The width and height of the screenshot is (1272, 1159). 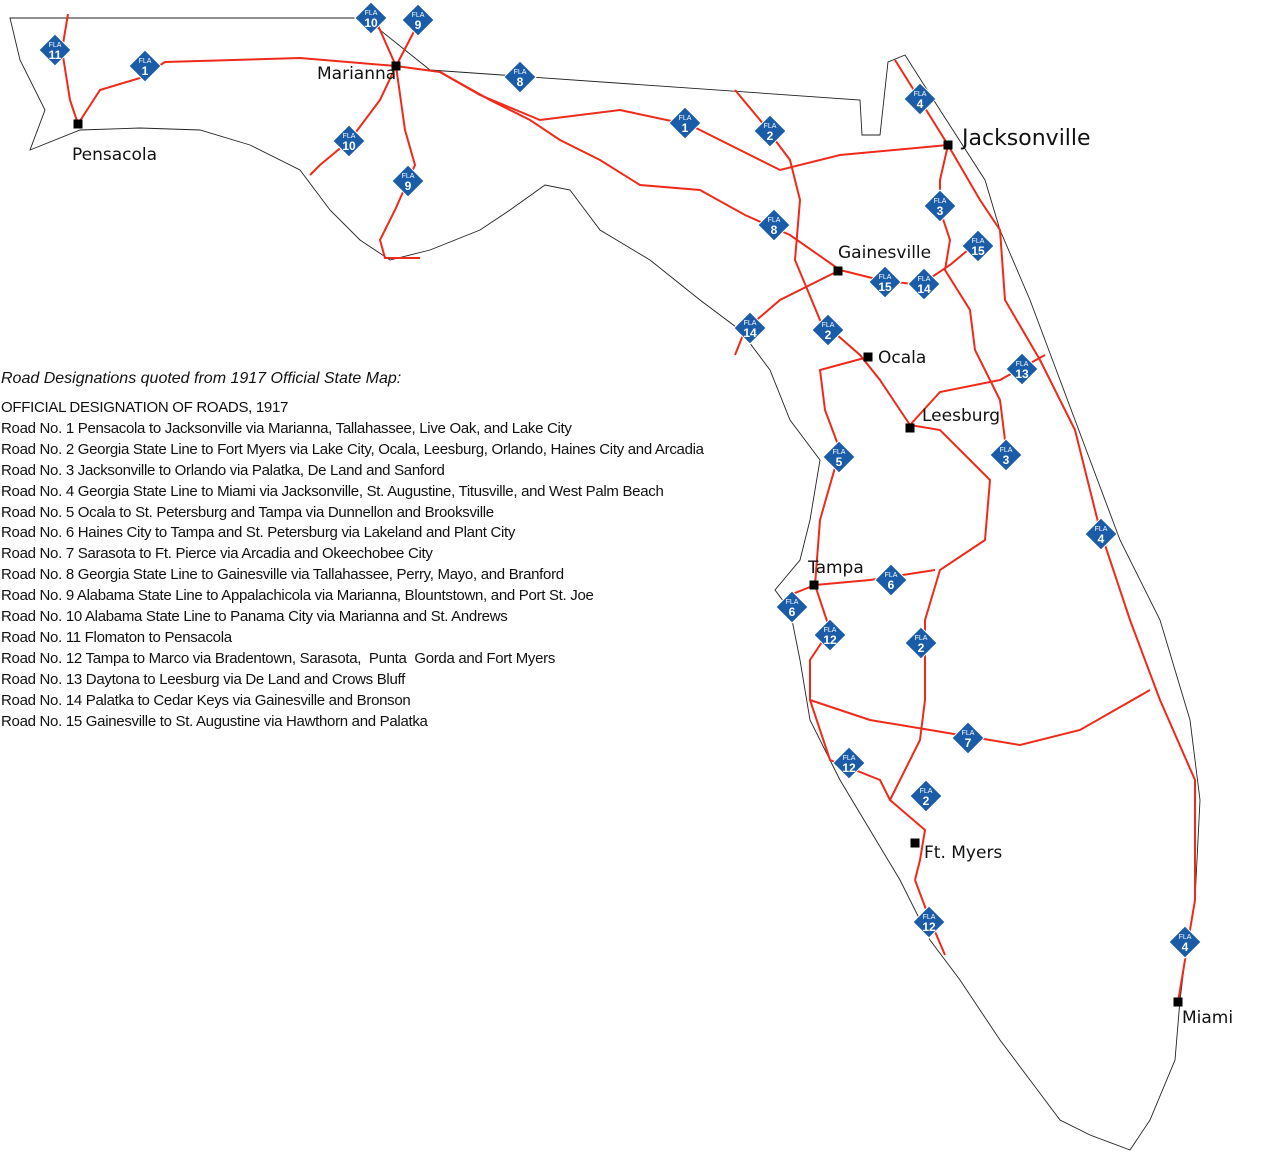 What do you see at coordinates (1022, 374) in the screenshot?
I see `shield-number: 13` at bounding box center [1022, 374].